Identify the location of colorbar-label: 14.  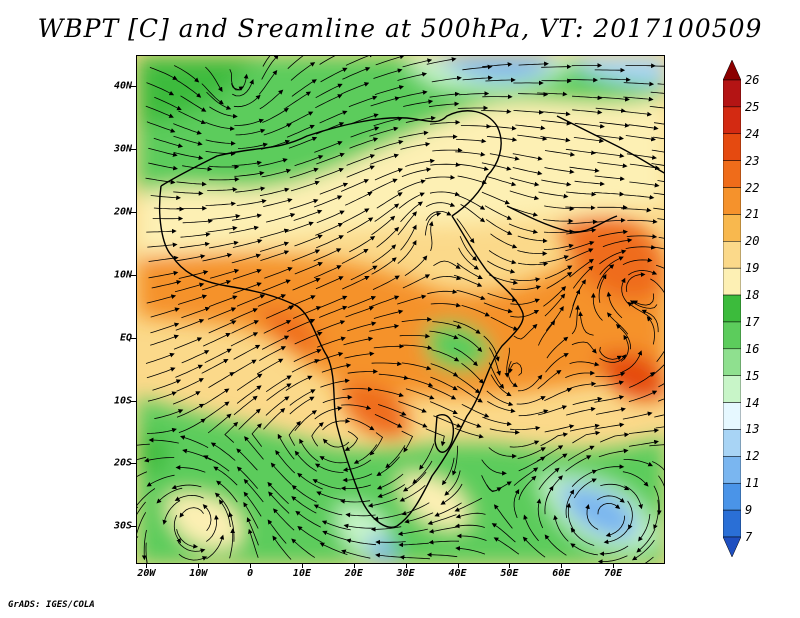
(752, 402).